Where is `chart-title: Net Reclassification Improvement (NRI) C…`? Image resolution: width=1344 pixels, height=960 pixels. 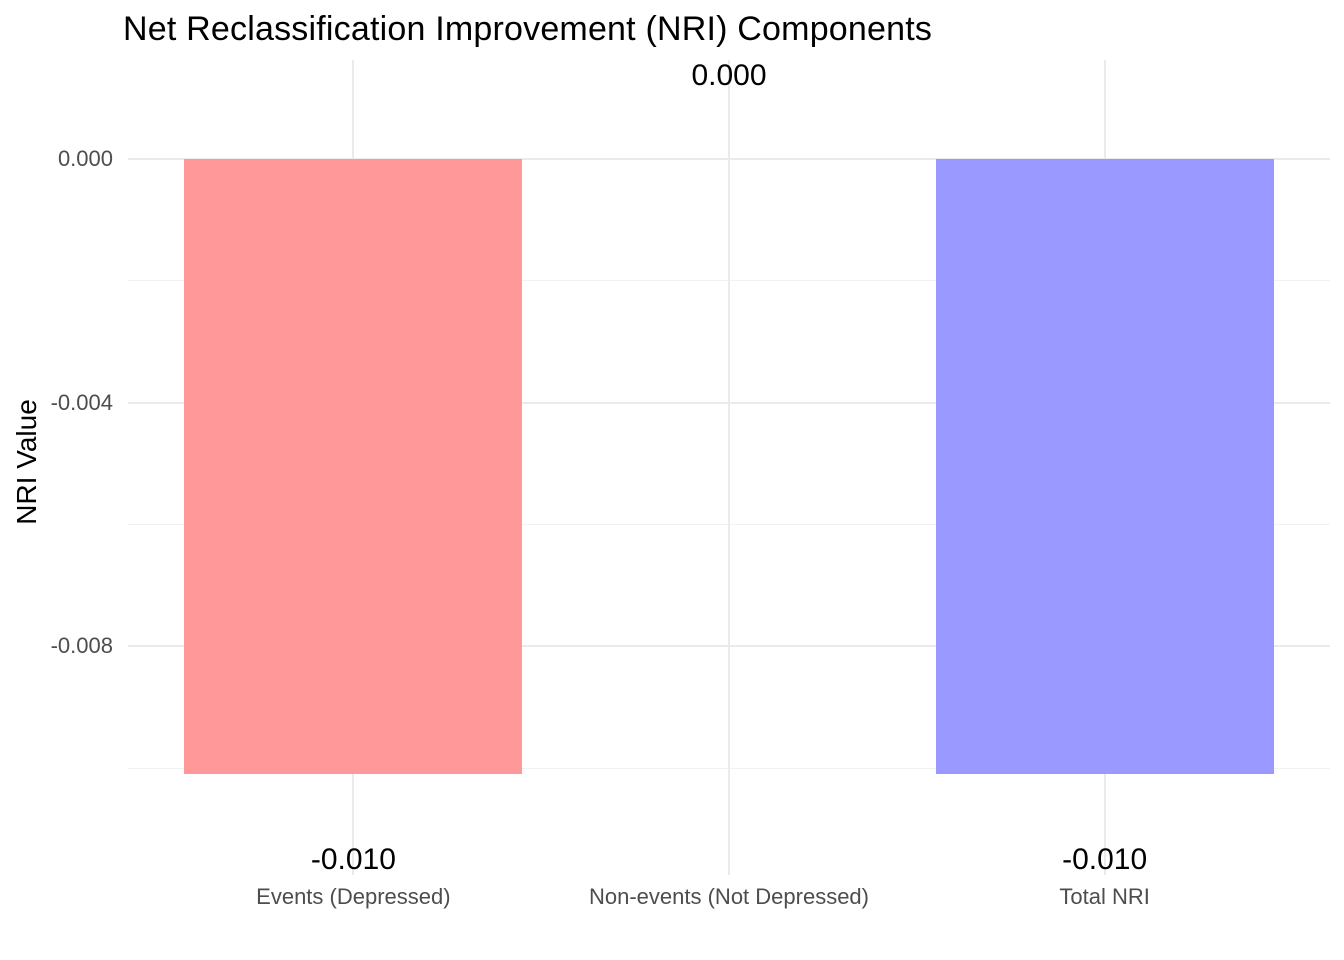
chart-title: Net Reclassification Improvement (NRI) C… is located at coordinates (528, 29).